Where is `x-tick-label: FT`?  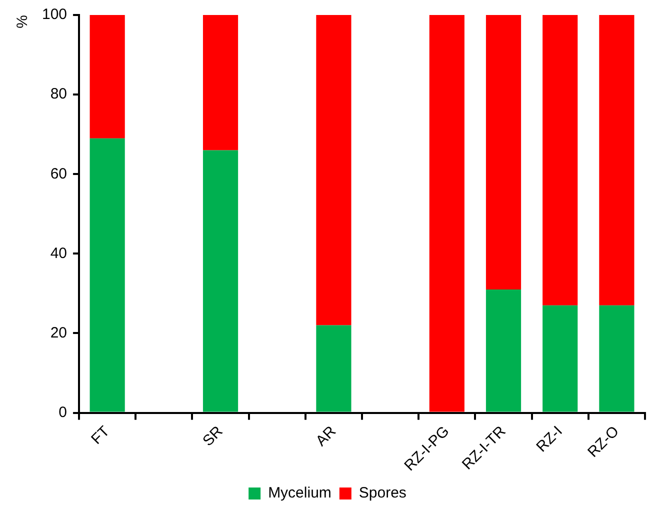 x-tick-label: FT is located at coordinates (101, 435).